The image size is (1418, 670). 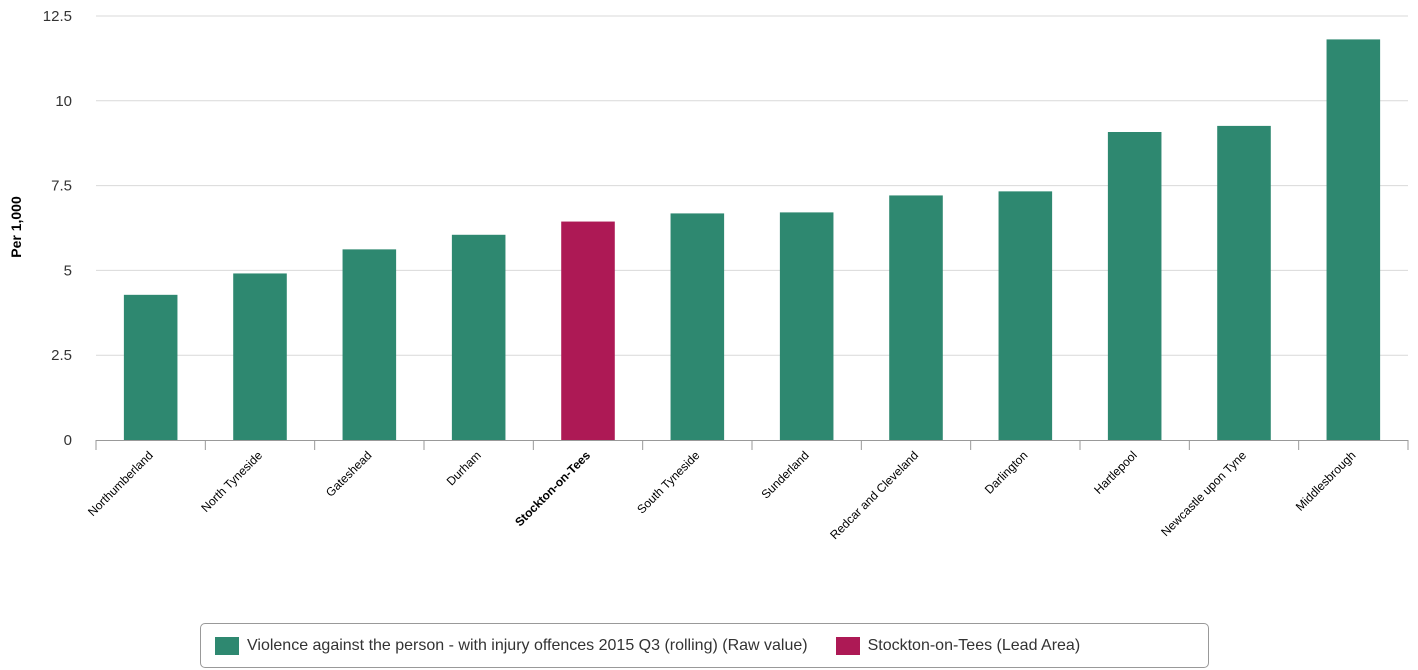 What do you see at coordinates (974, 645) in the screenshot?
I see `legend-label-lead-area: Stockton-on-Tees (Lead Area)` at bounding box center [974, 645].